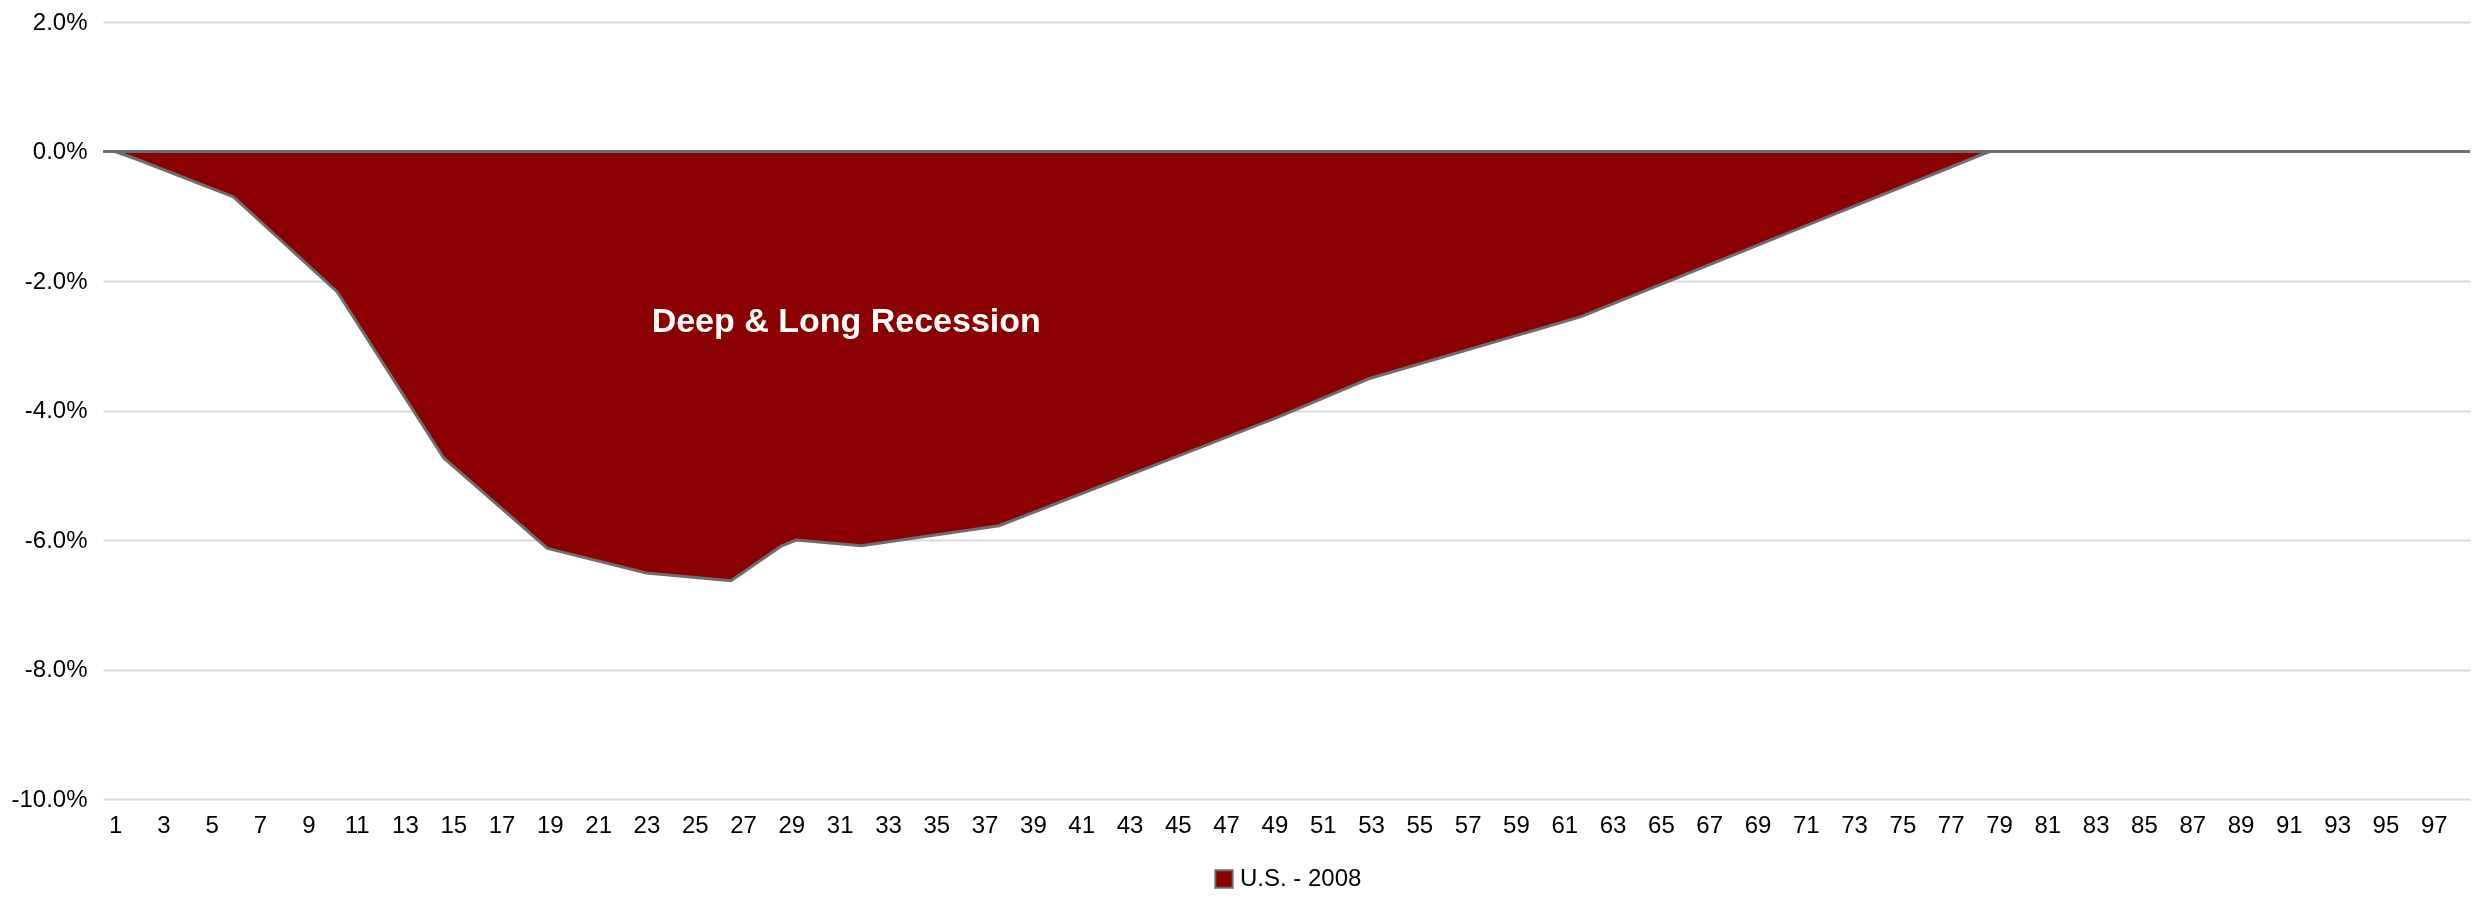 Image resolution: width=2486 pixels, height=902 pixels. What do you see at coordinates (2338, 824) in the screenshot?
I see `x-tick-label: 93` at bounding box center [2338, 824].